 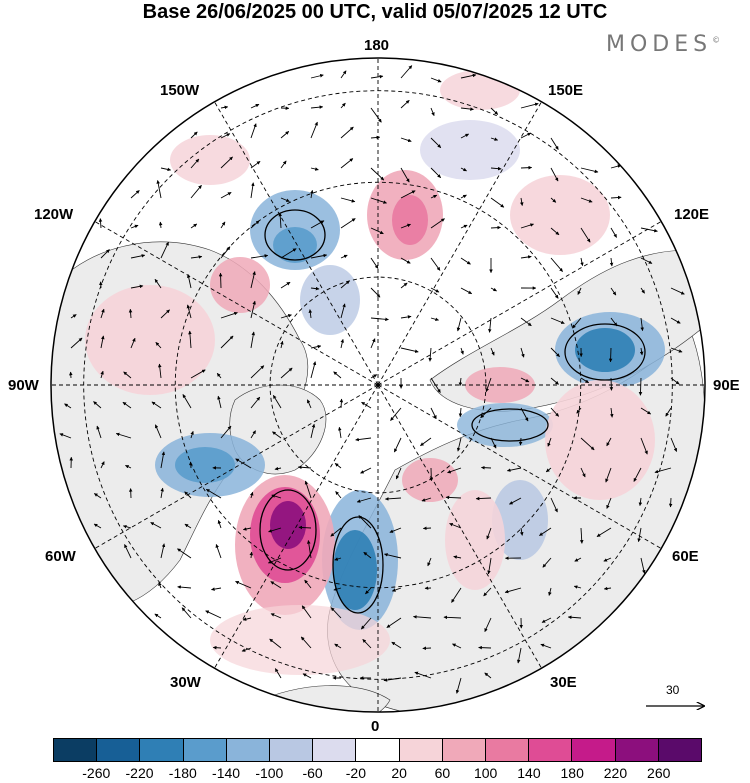 I want to click on brand-mark: ©, so click(x=716, y=40).